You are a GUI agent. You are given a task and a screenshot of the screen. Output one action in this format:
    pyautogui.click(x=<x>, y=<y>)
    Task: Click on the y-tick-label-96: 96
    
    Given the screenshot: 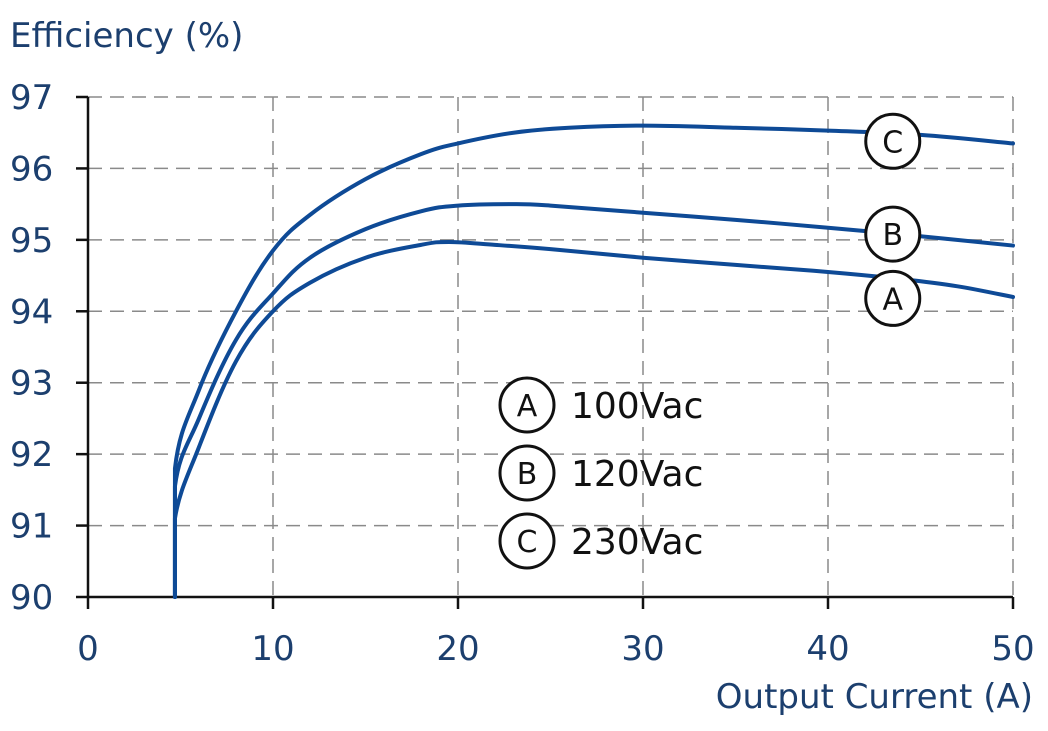 What is the action you would take?
    pyautogui.click(x=31, y=169)
    